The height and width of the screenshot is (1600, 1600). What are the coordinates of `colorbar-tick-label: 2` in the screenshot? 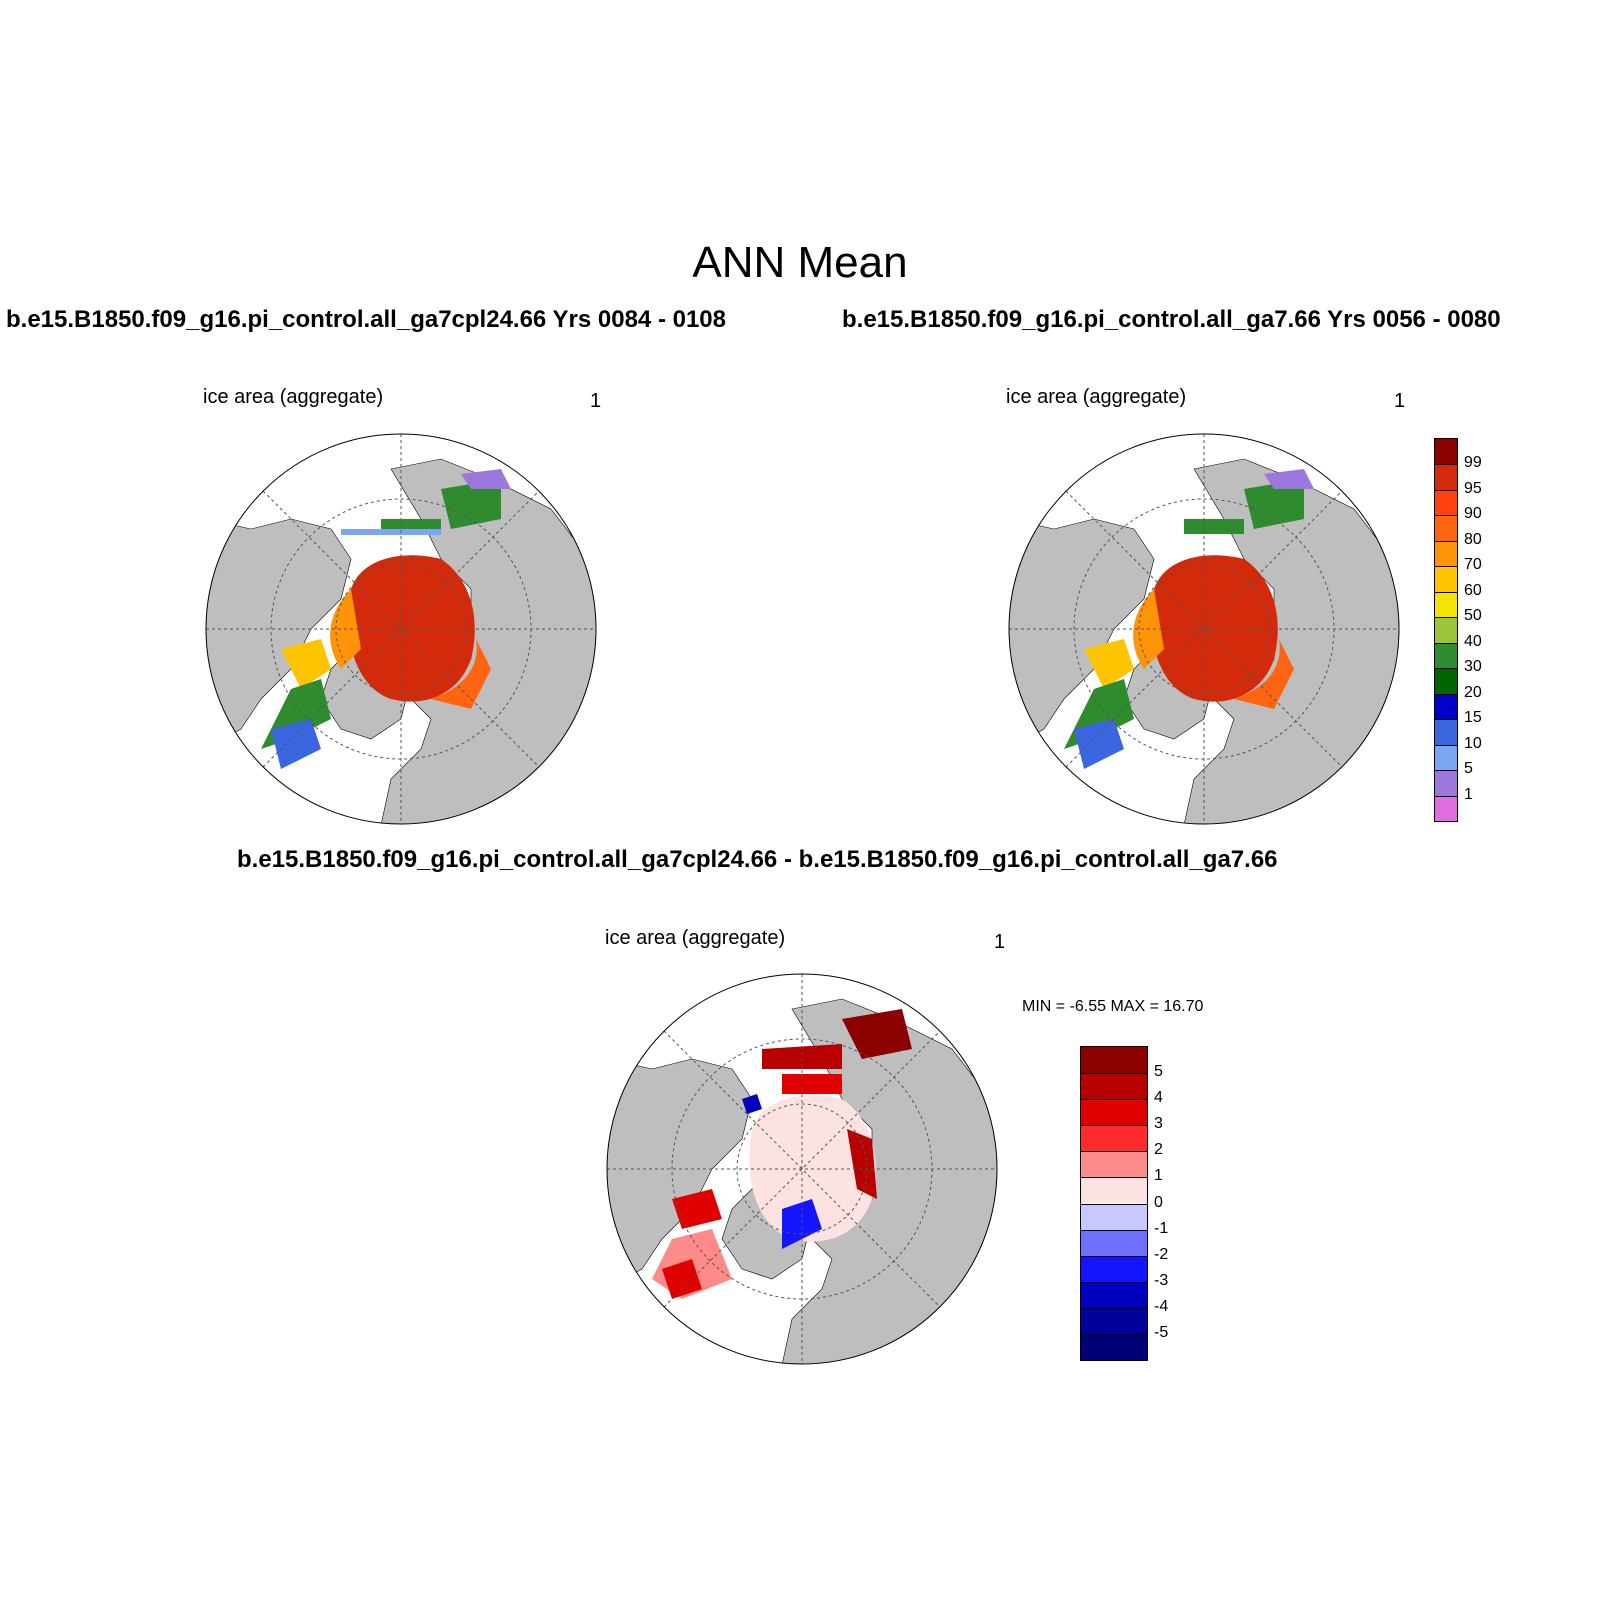 It's located at (1158, 1150).